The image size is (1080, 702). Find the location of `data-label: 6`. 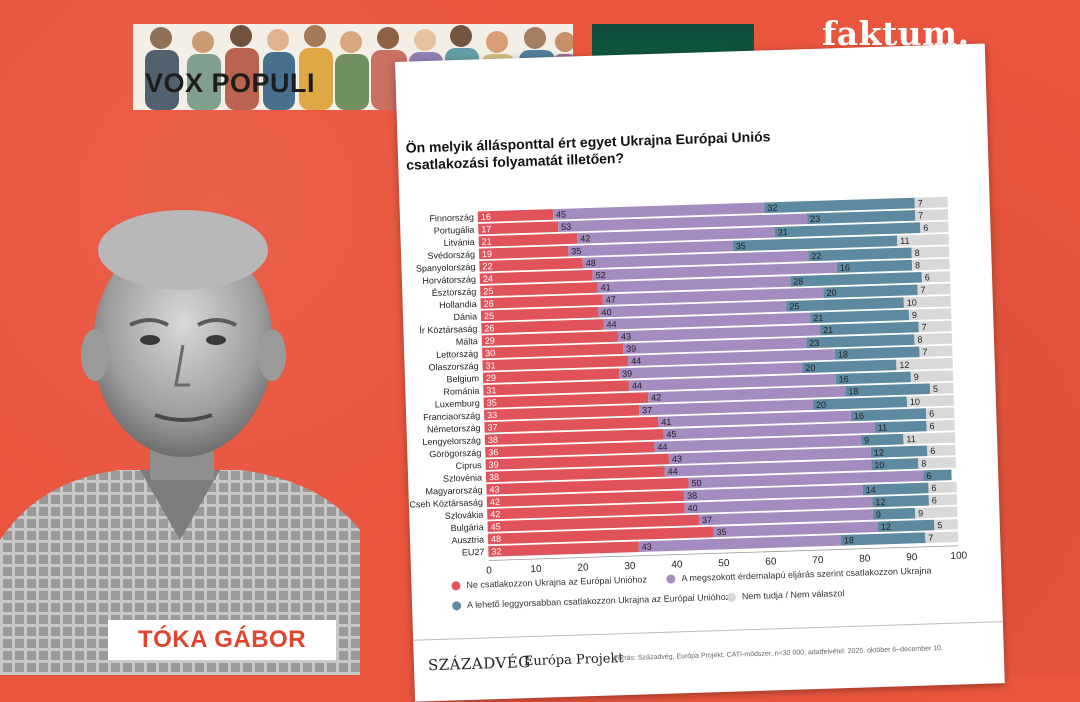

data-label: 6 is located at coordinates (933, 488).